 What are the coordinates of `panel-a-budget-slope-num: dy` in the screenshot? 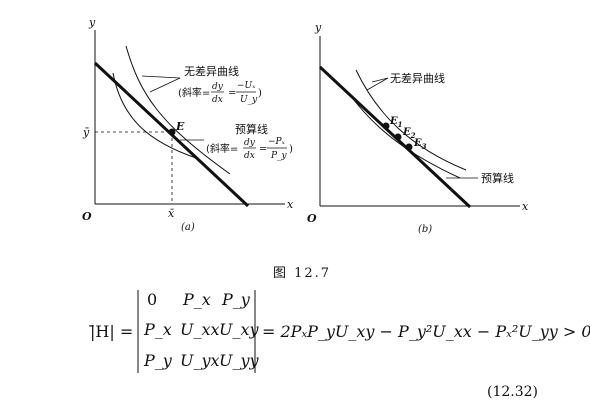 It's located at (250, 143).